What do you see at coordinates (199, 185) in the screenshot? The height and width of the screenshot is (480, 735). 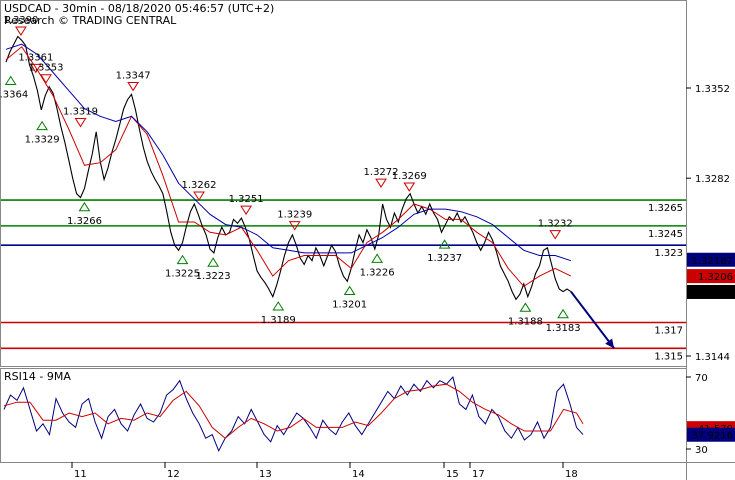 I see `swing-high-label: 1.3262` at bounding box center [199, 185].